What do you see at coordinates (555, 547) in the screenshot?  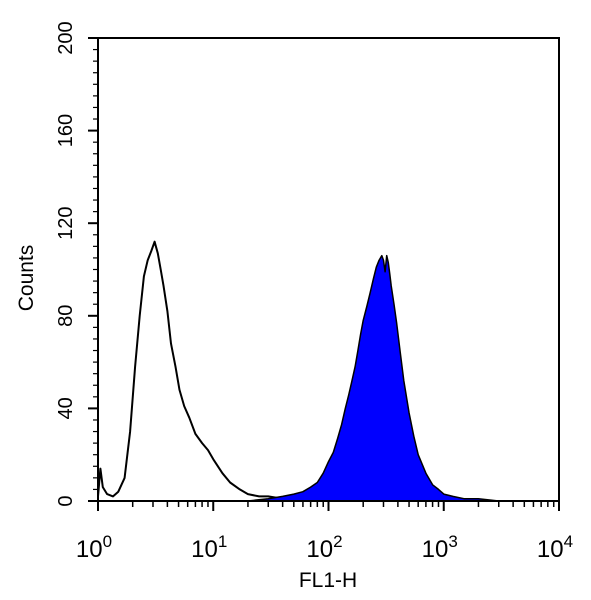 I see `x-tick-label: 10⁴` at bounding box center [555, 547].